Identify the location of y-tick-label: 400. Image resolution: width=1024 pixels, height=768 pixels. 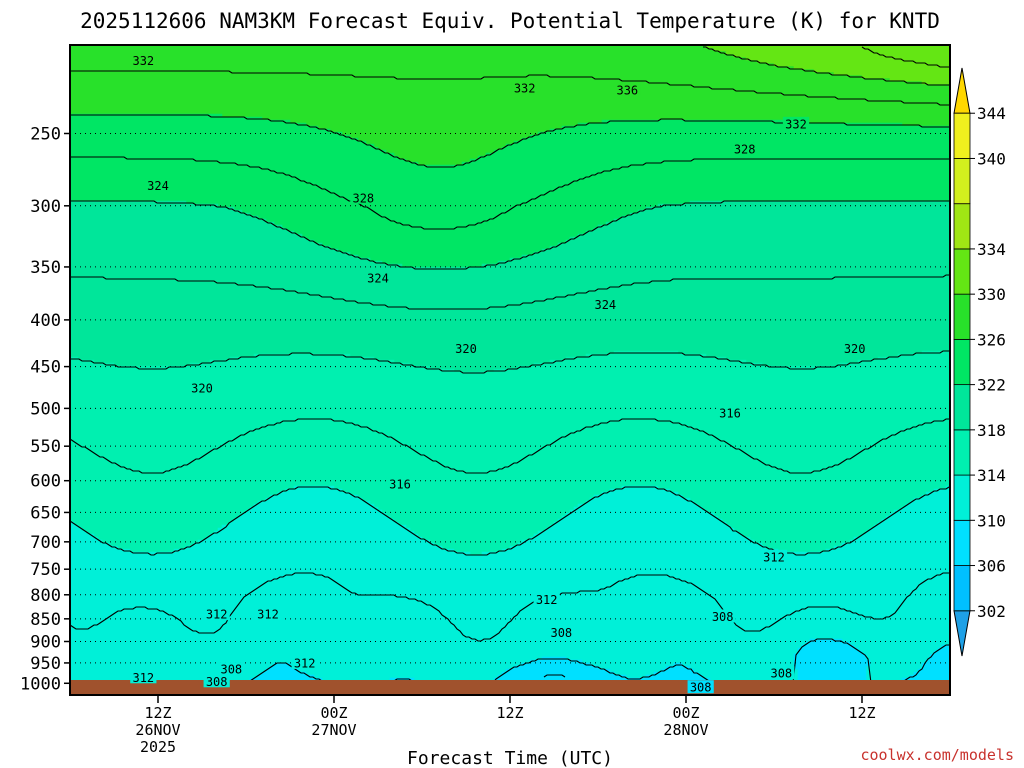
(45, 321).